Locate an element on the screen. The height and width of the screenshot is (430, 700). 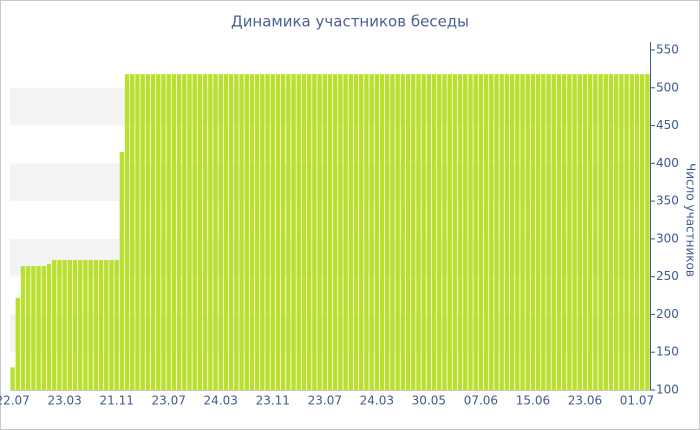
x-tick-label: 23.03 is located at coordinates (64, 401).